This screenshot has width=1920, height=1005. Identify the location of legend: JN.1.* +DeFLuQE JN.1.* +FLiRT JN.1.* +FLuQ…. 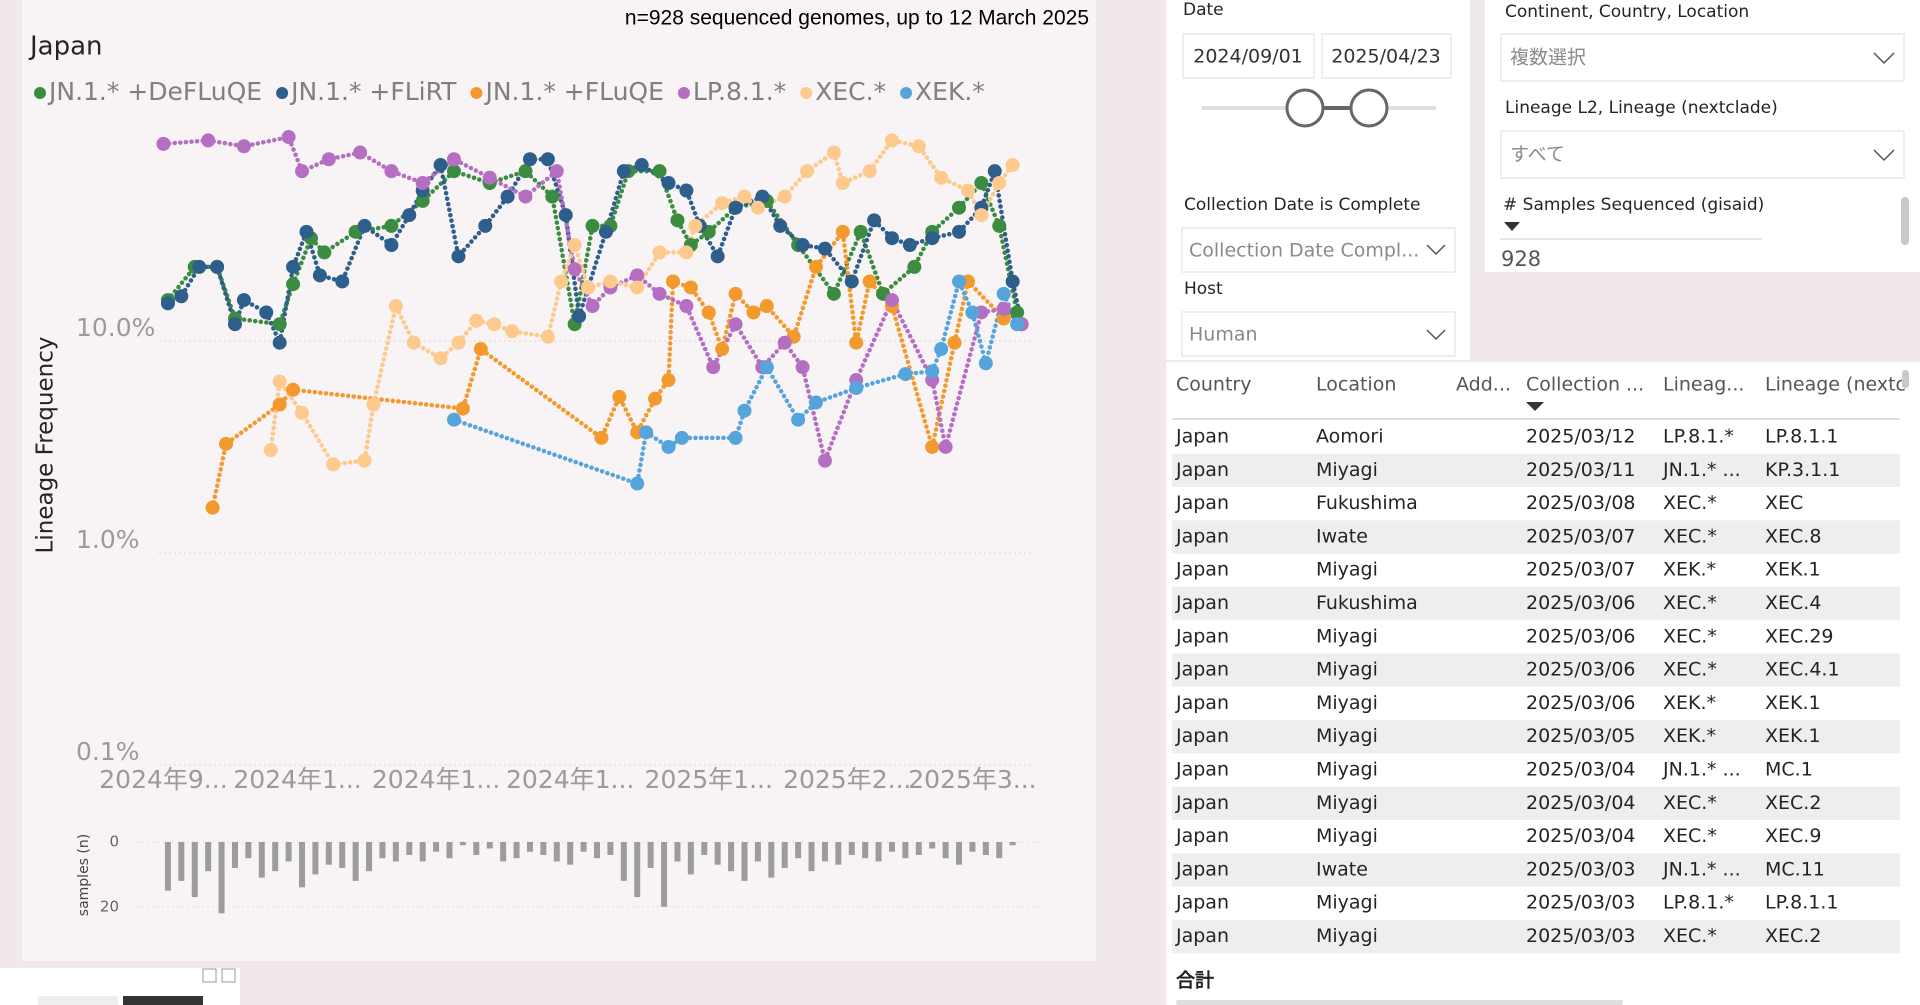
(509, 91).